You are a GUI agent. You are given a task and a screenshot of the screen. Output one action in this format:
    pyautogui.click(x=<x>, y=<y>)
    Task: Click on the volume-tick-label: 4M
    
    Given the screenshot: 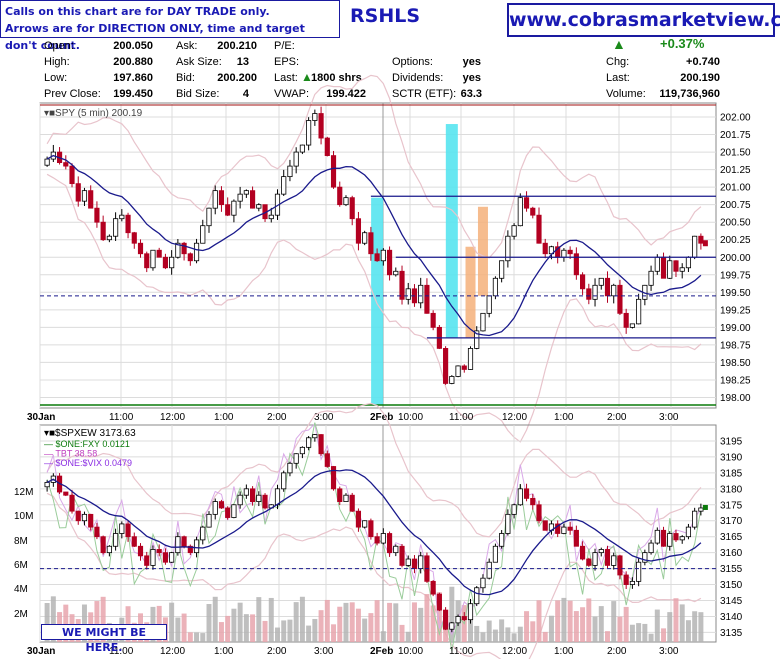 What is the action you would take?
    pyautogui.click(x=21, y=589)
    